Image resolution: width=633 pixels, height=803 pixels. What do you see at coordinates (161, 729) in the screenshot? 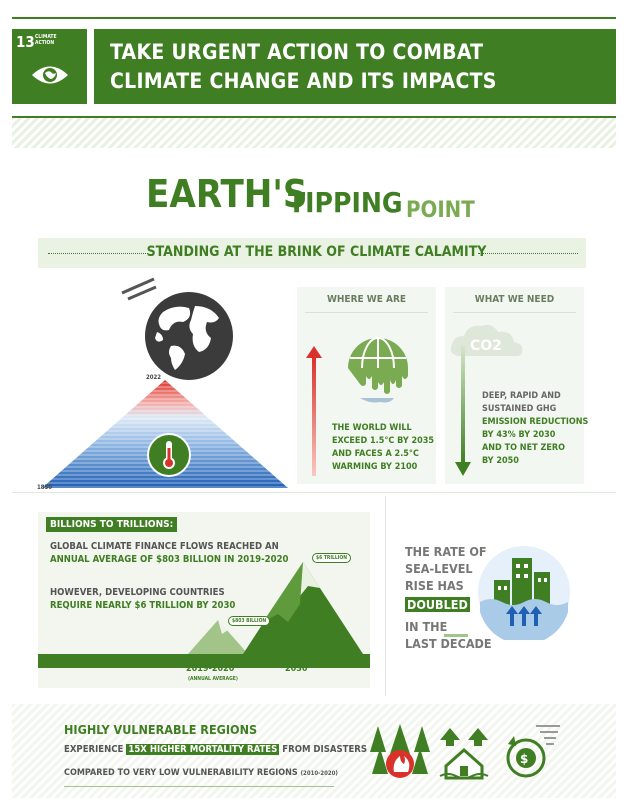
I see `vulnerable-heading: HIGHLY VULNERABLE REGIONS` at bounding box center [161, 729].